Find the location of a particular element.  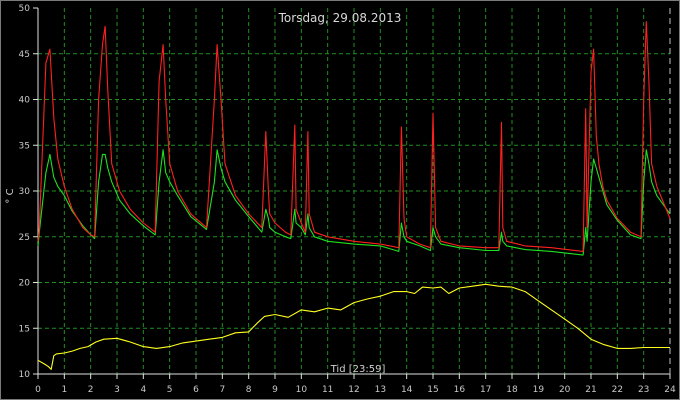

y-tick-label: 10 is located at coordinates (25, 375).